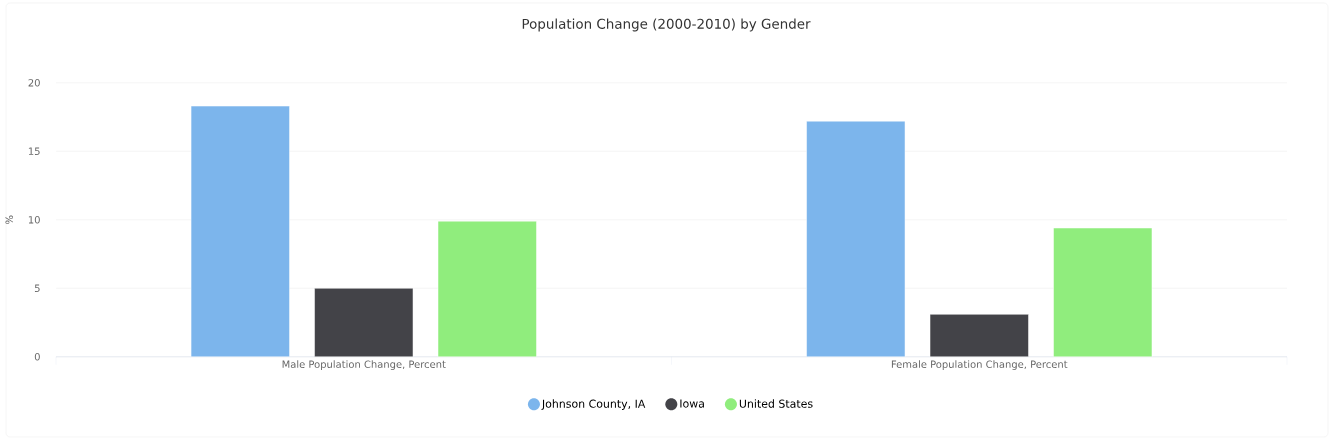 Image resolution: width=1332 pixels, height=439 pixels. What do you see at coordinates (979, 365) in the screenshot?
I see `x-tick-label: Female Population Change, Percent` at bounding box center [979, 365].